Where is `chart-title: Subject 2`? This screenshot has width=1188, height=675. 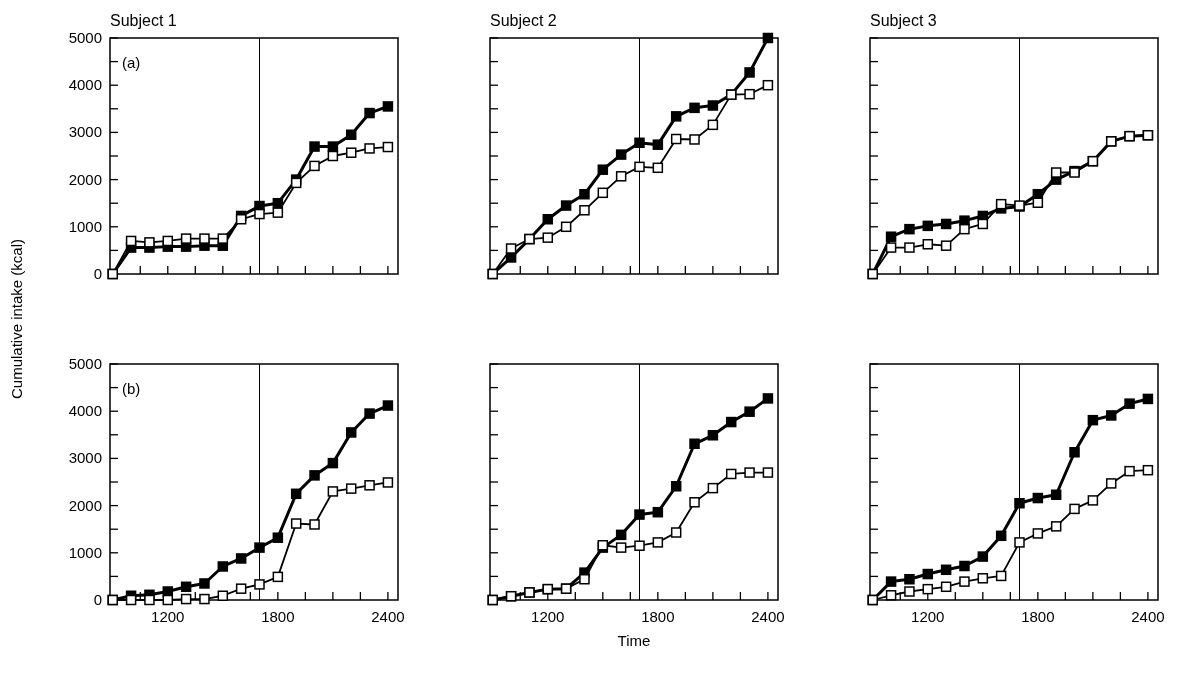 chart-title: Subject 2 is located at coordinates (523, 20).